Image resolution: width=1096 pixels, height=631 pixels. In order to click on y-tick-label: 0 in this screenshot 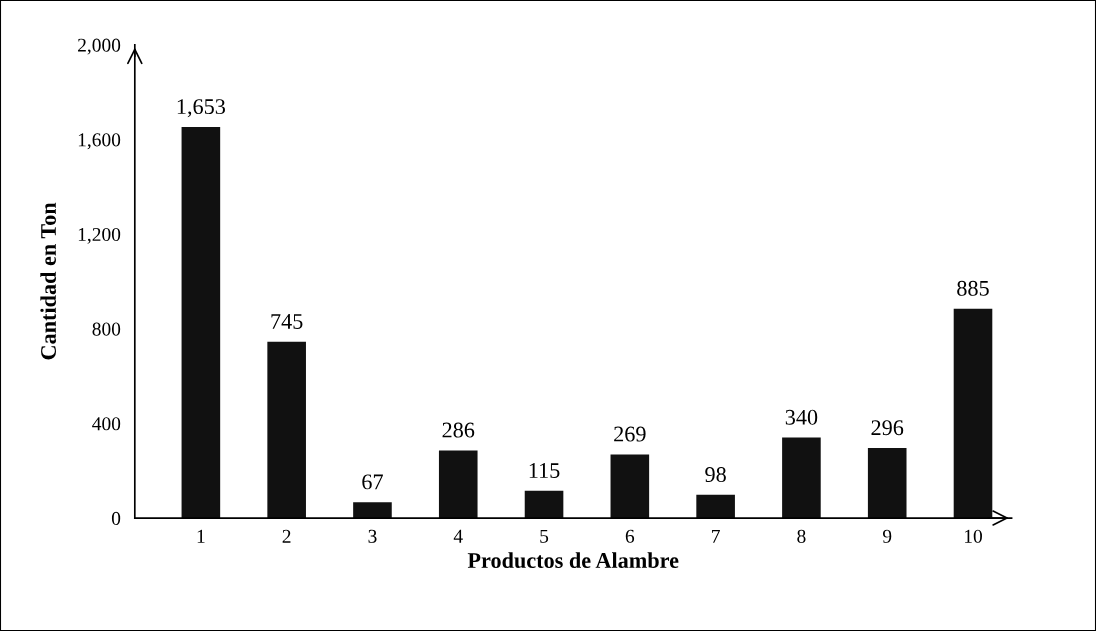, I will do `click(116, 518)`.